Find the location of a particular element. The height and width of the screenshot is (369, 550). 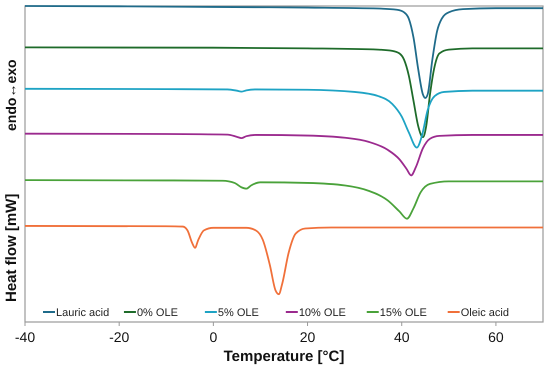

y-axis-title: Heat flow [mW] is located at coordinates (11, 248).